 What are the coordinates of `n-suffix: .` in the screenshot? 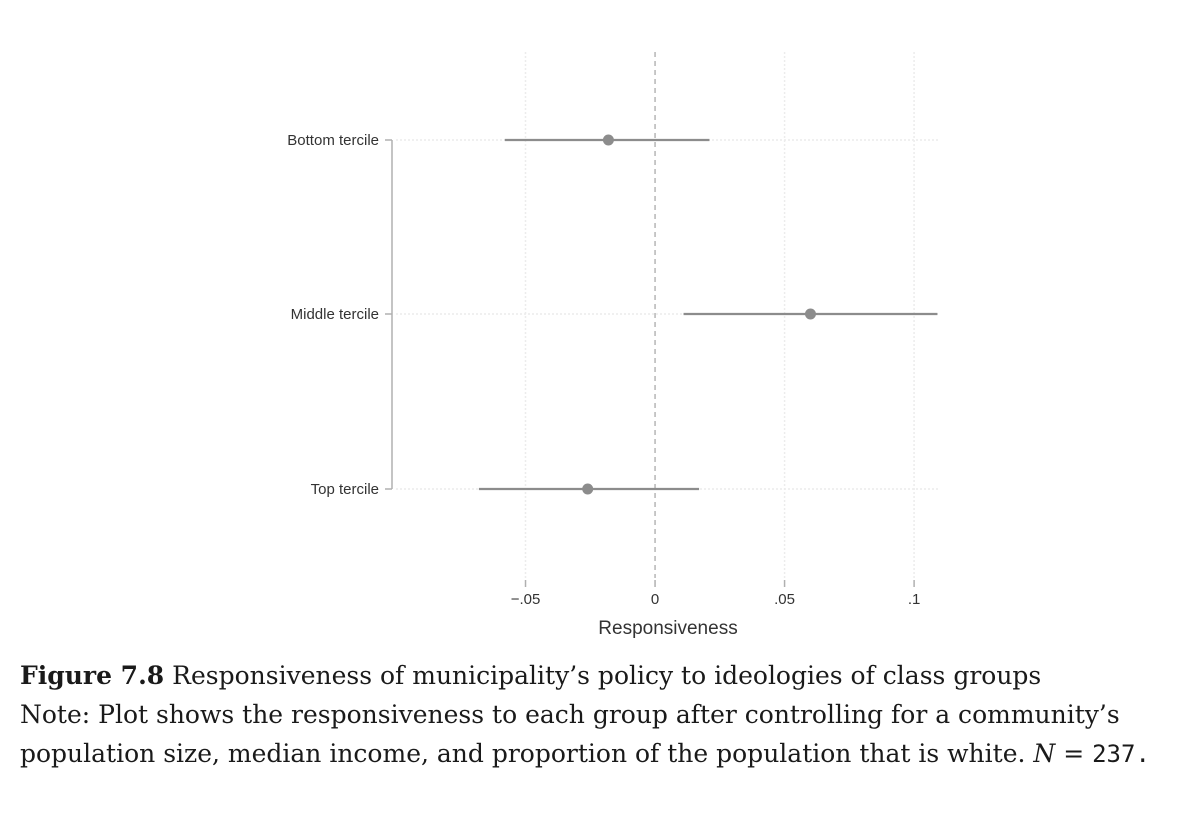 It's located at (1142, 754).